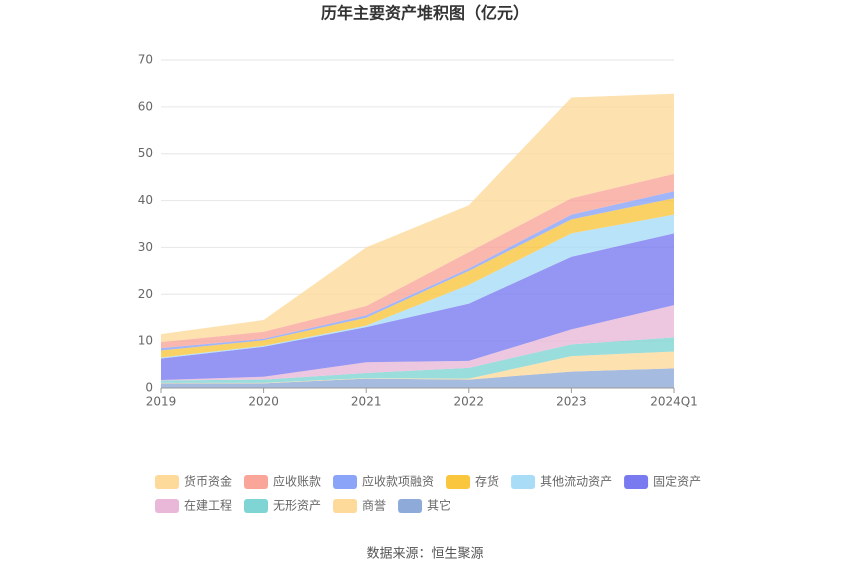 This screenshot has height=575, width=850. What do you see at coordinates (677, 481) in the screenshot?
I see `legend-label: 固定资产` at bounding box center [677, 481].